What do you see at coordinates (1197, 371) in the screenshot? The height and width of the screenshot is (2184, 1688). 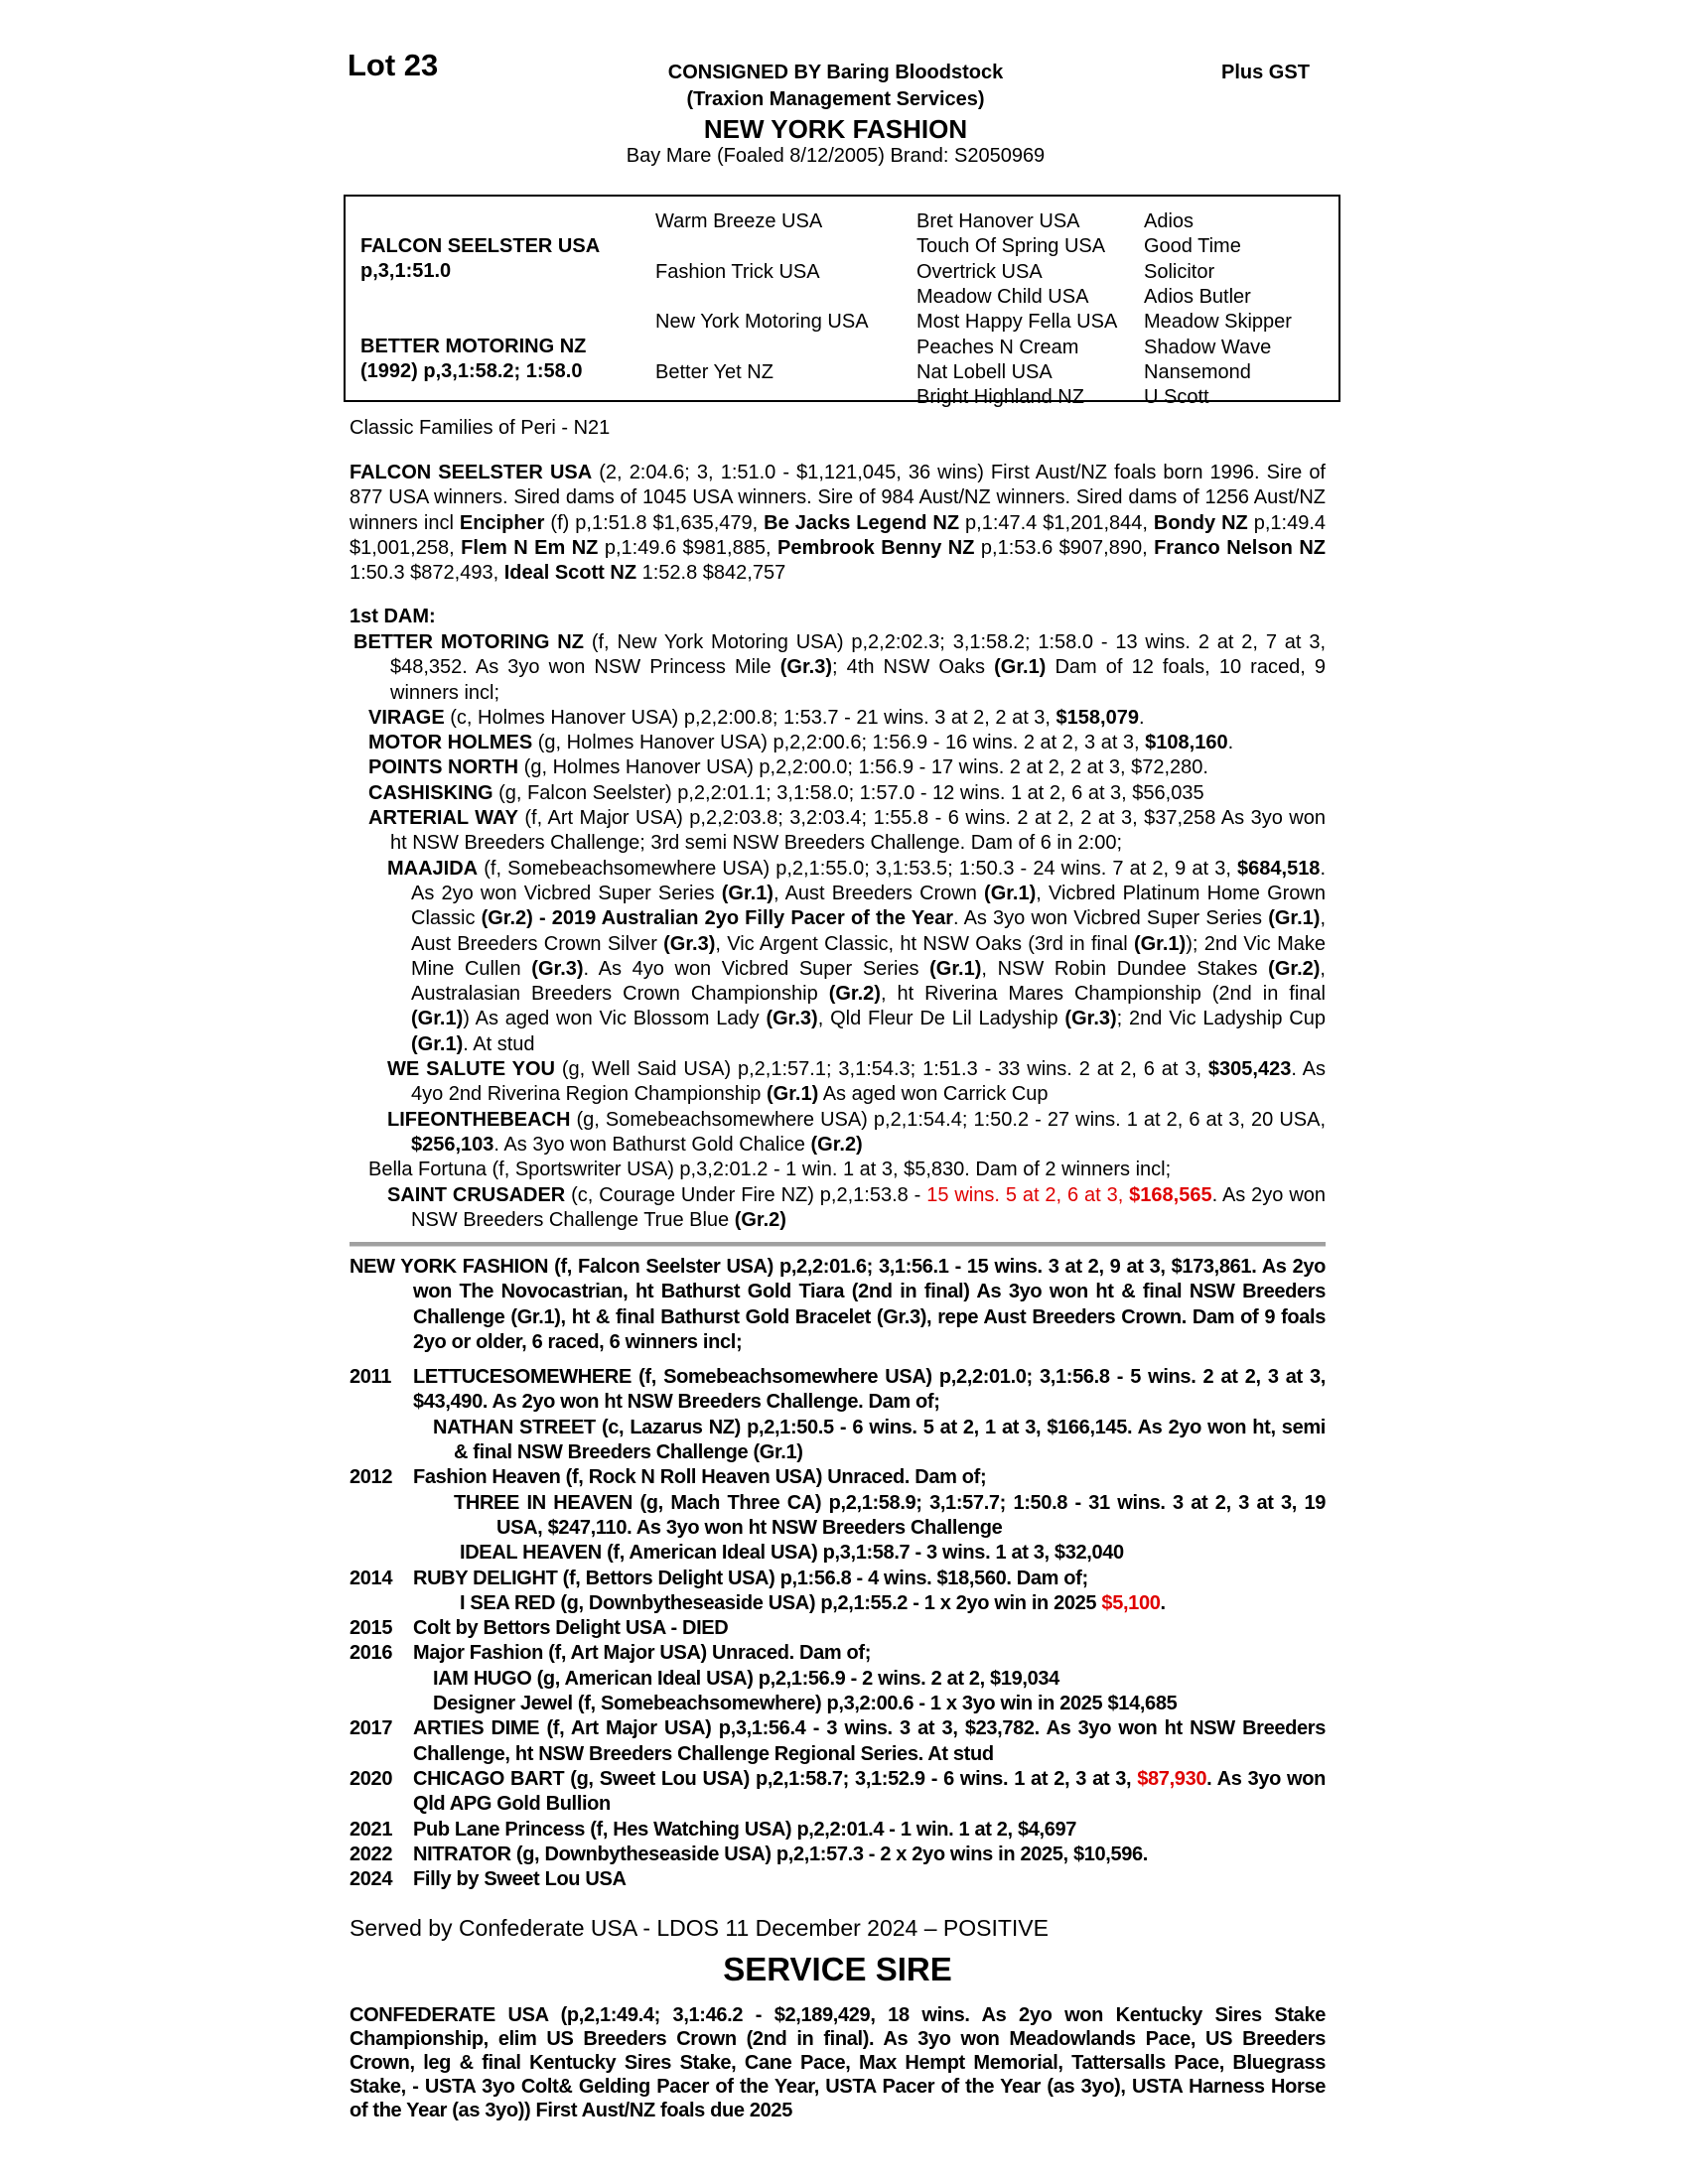 I see `pedigree-great-great-grandparent: Nansemond` at bounding box center [1197, 371].